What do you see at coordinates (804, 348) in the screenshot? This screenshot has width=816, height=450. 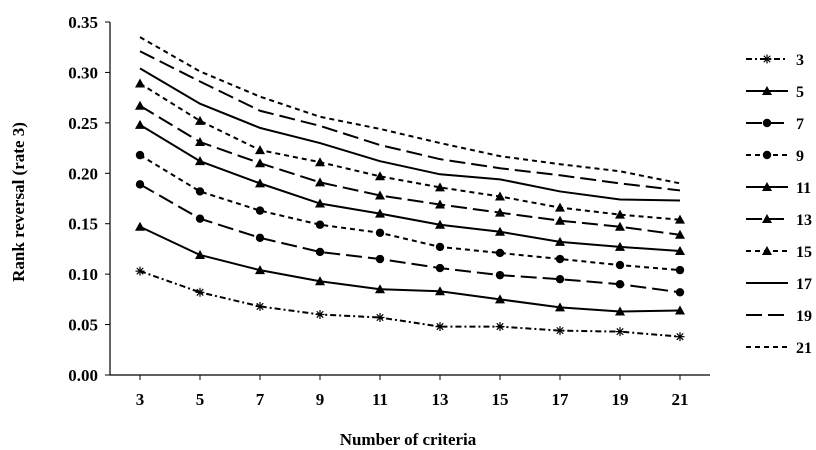 I see `legend-label: 21` at bounding box center [804, 348].